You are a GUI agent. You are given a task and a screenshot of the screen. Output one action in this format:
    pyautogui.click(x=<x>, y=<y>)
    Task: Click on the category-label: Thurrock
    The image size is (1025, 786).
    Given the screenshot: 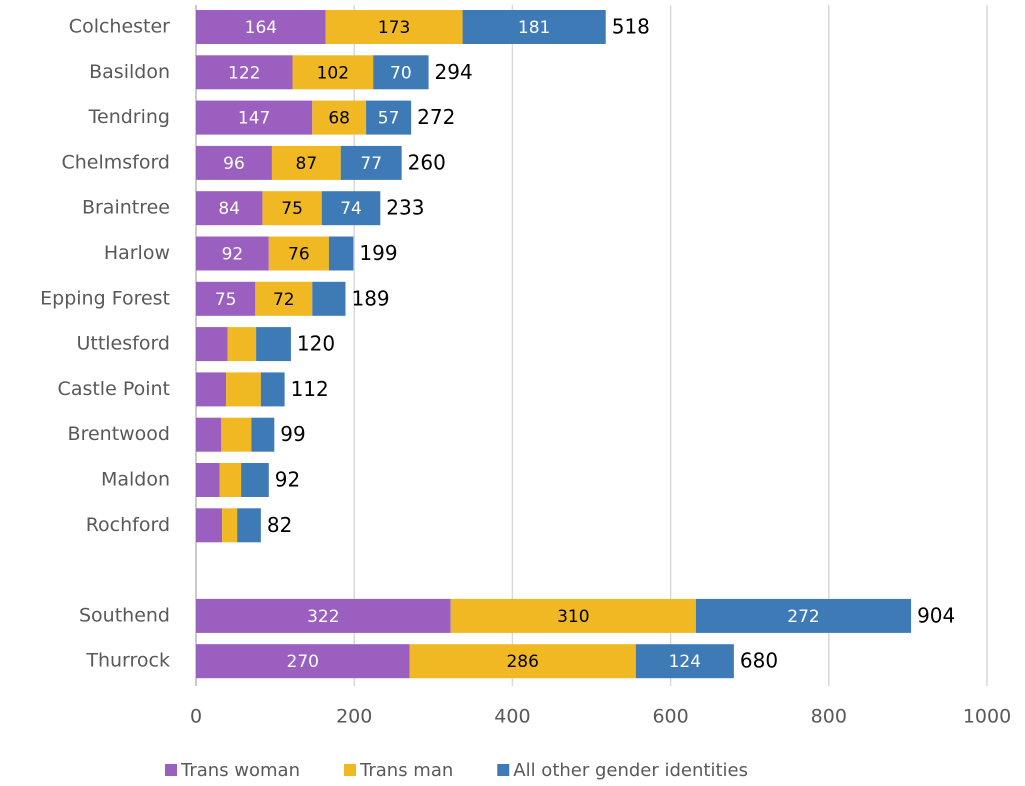 What is the action you would take?
    pyautogui.click(x=127, y=661)
    